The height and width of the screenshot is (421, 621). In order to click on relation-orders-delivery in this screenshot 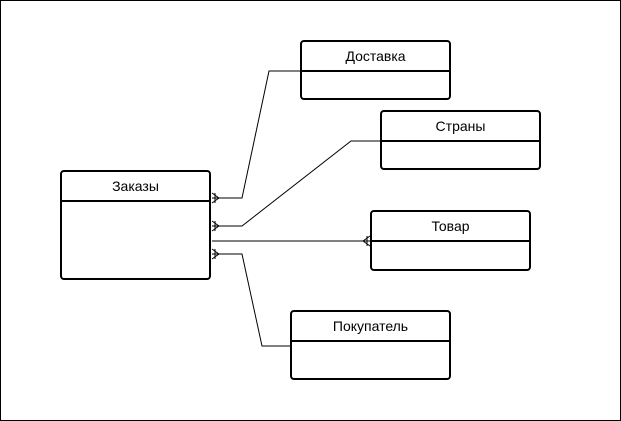, I will do `click(255, 137)`.